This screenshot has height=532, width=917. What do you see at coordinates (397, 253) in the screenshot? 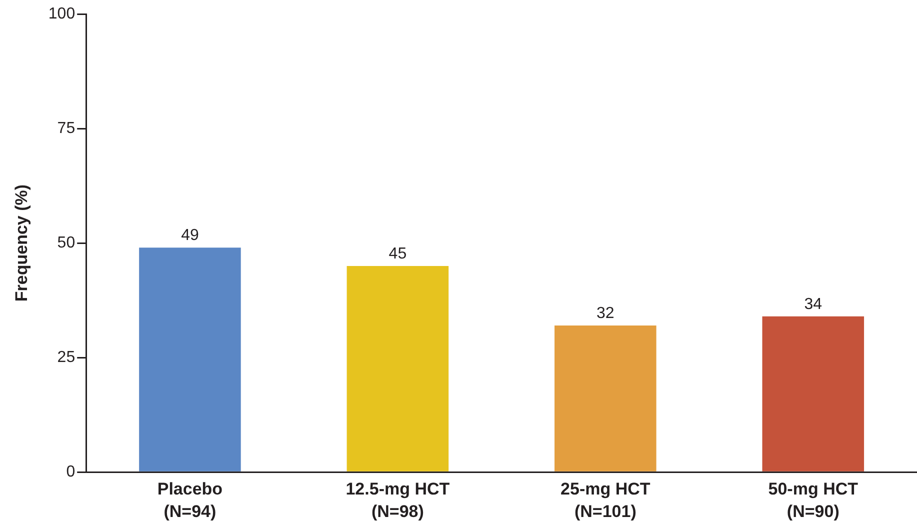
I see `data-label: 45` at bounding box center [397, 253].